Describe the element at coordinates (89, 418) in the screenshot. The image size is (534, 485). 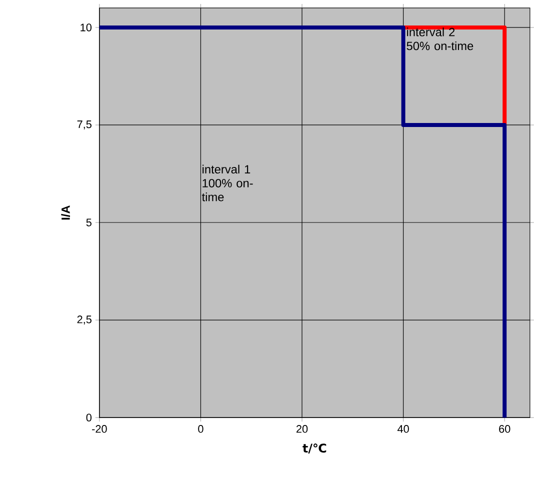
I see `y-tick-label: 0` at that location.